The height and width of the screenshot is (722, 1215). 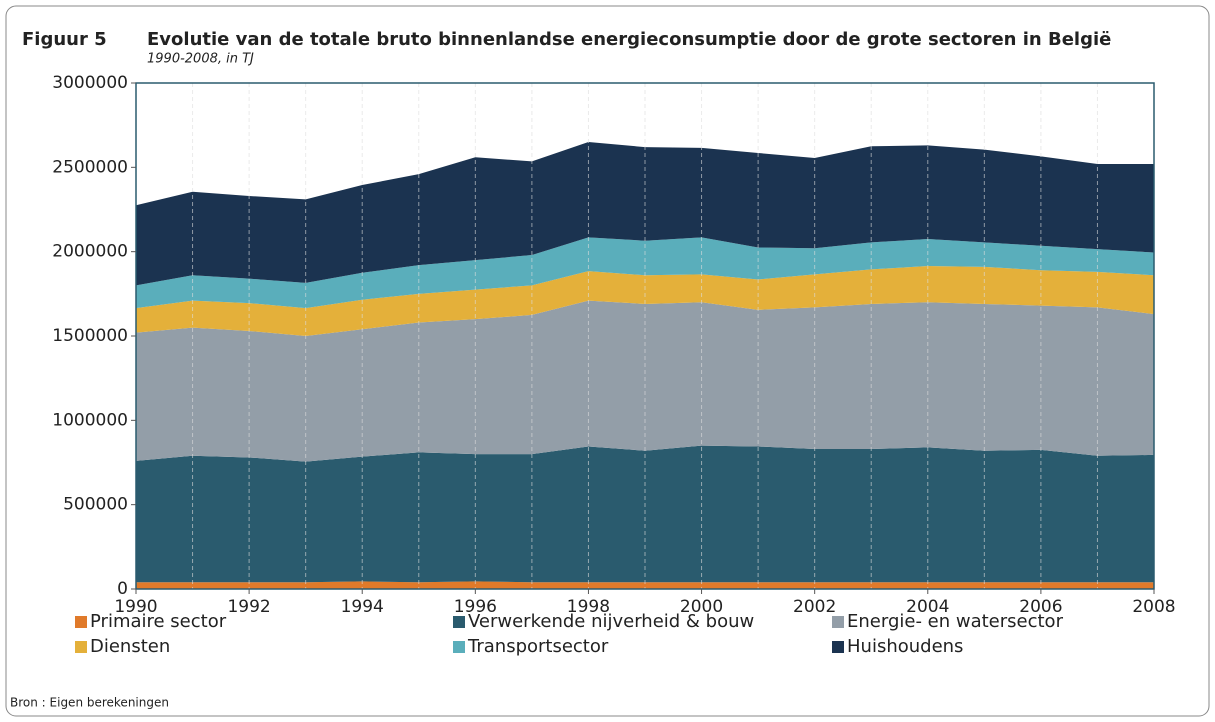 What do you see at coordinates (130, 646) in the screenshot?
I see `legend-label: Diensten` at bounding box center [130, 646].